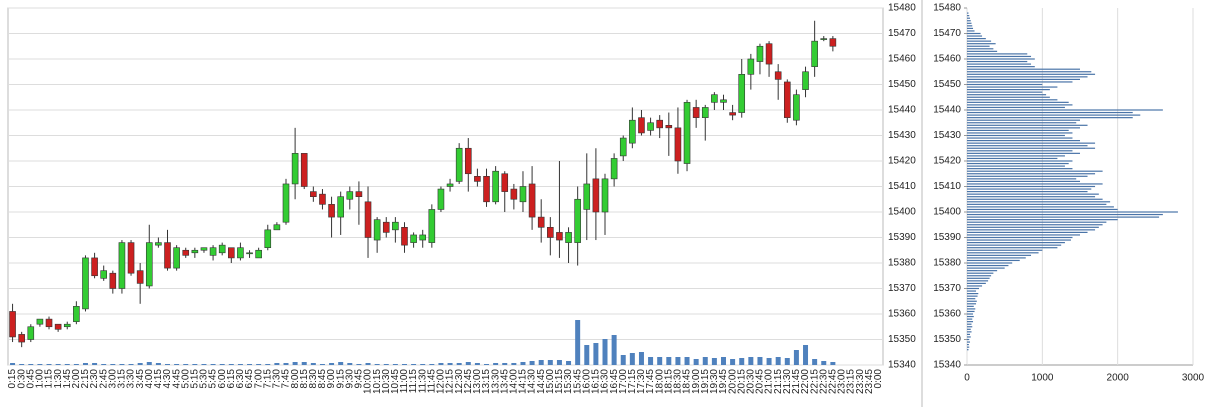 Image resolution: width=1211 pixels, height=407 pixels. Describe the element at coordinates (450, 381) in the screenshot. I see `x-tick-label: 12:15` at that location.